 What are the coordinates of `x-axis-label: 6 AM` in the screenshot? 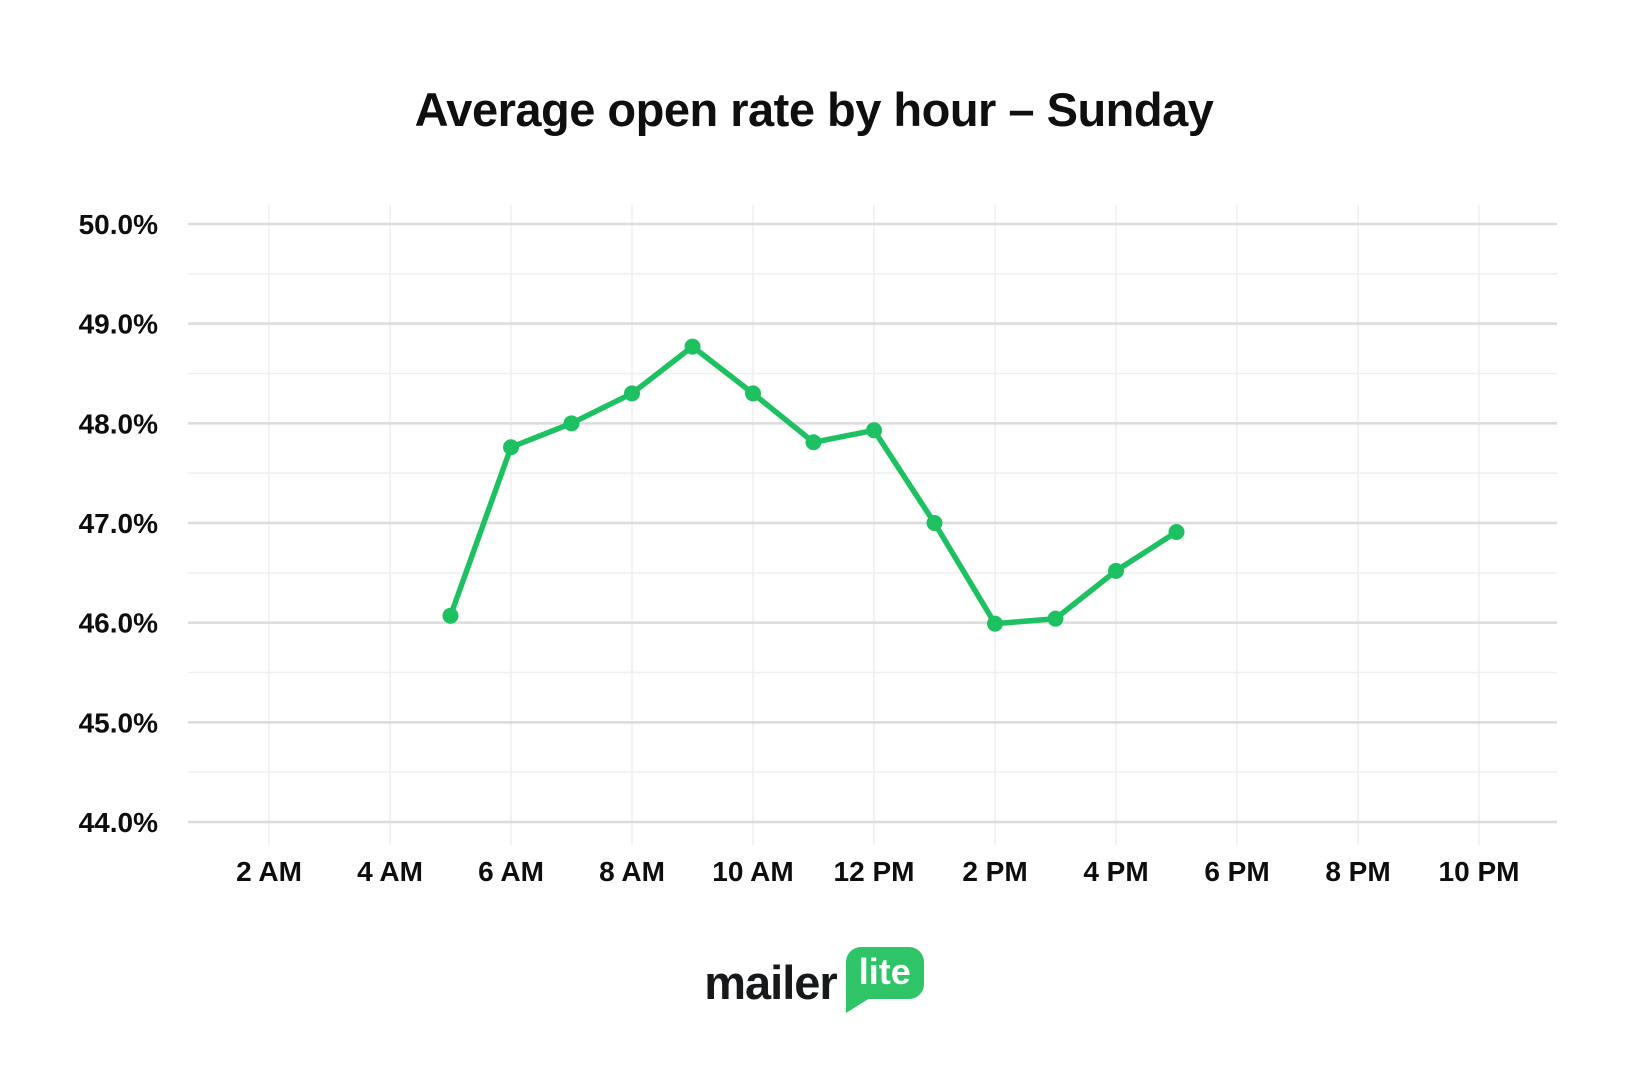 It's located at (511, 871).